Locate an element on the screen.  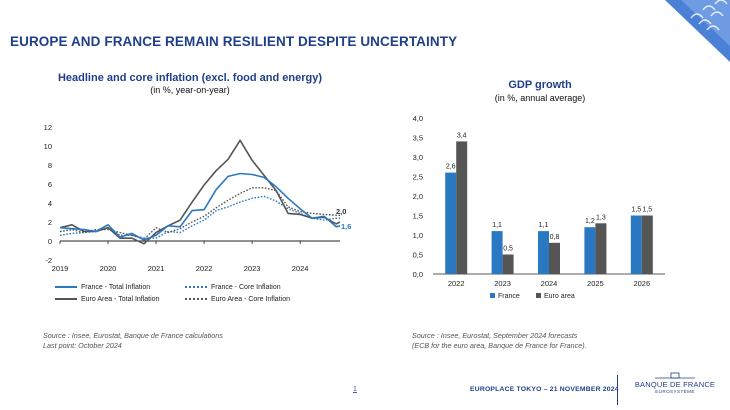
legend-euro-core-swatch is located at coordinates (196, 299).